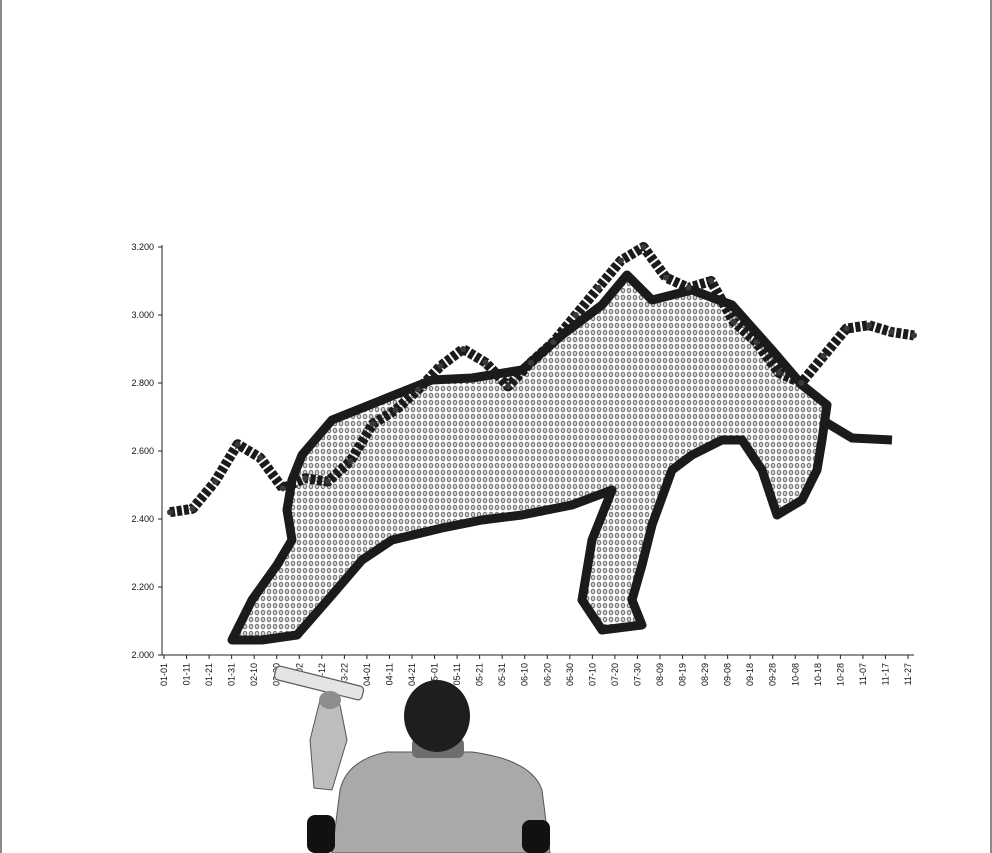  What do you see at coordinates (389, 674) in the screenshot?
I see `x-tick-label: 04-11` at bounding box center [389, 674].